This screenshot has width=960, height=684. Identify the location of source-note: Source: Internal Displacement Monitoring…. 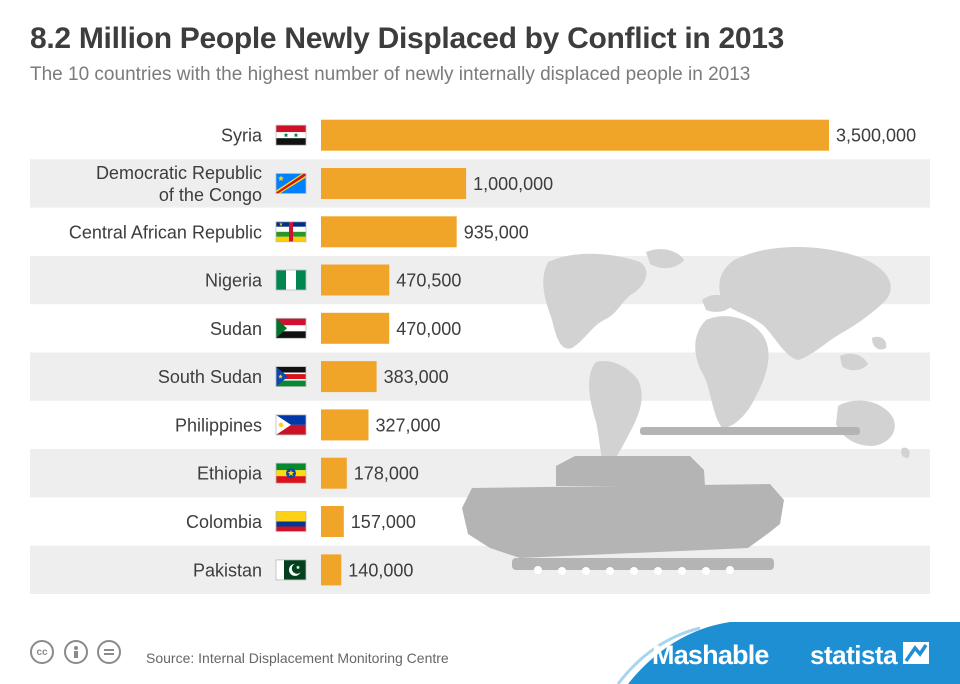
(297, 658).